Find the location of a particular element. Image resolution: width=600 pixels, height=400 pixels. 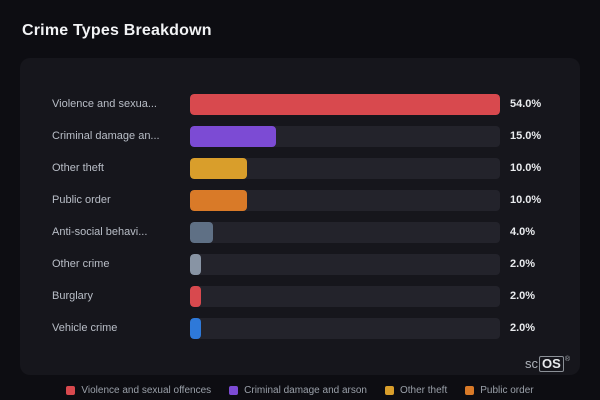

bar-value-label: 4.0% is located at coordinates (523, 232).